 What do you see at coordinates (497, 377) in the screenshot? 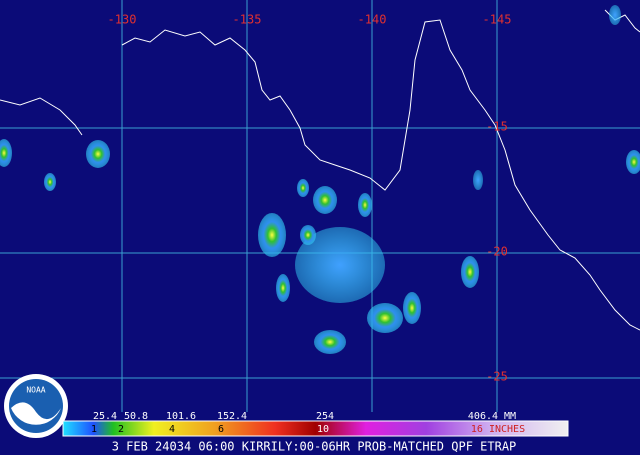
I see `lat-label: -25` at bounding box center [497, 377].